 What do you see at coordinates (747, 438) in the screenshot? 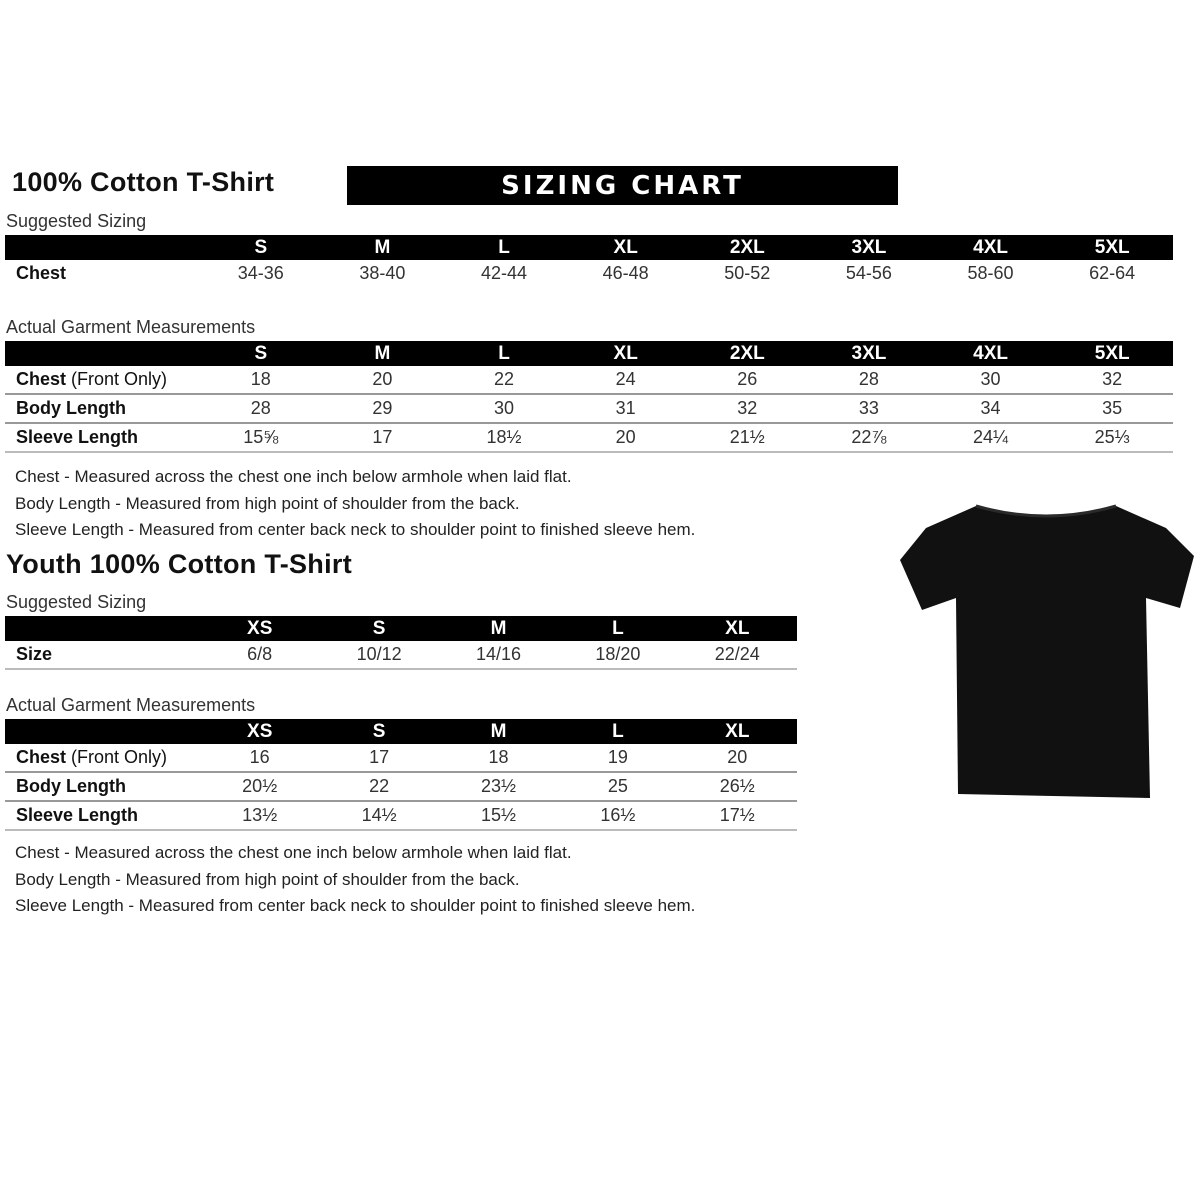
I see `table-cell: 21½` at bounding box center [747, 438].